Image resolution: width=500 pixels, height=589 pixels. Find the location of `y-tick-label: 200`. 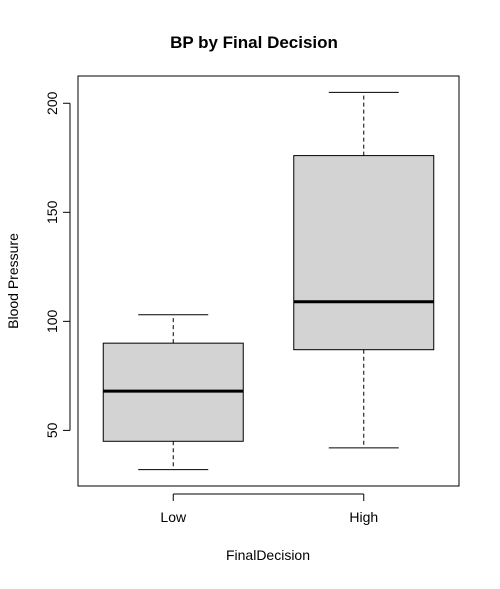

y-tick-label: 200 is located at coordinates (52, 103).